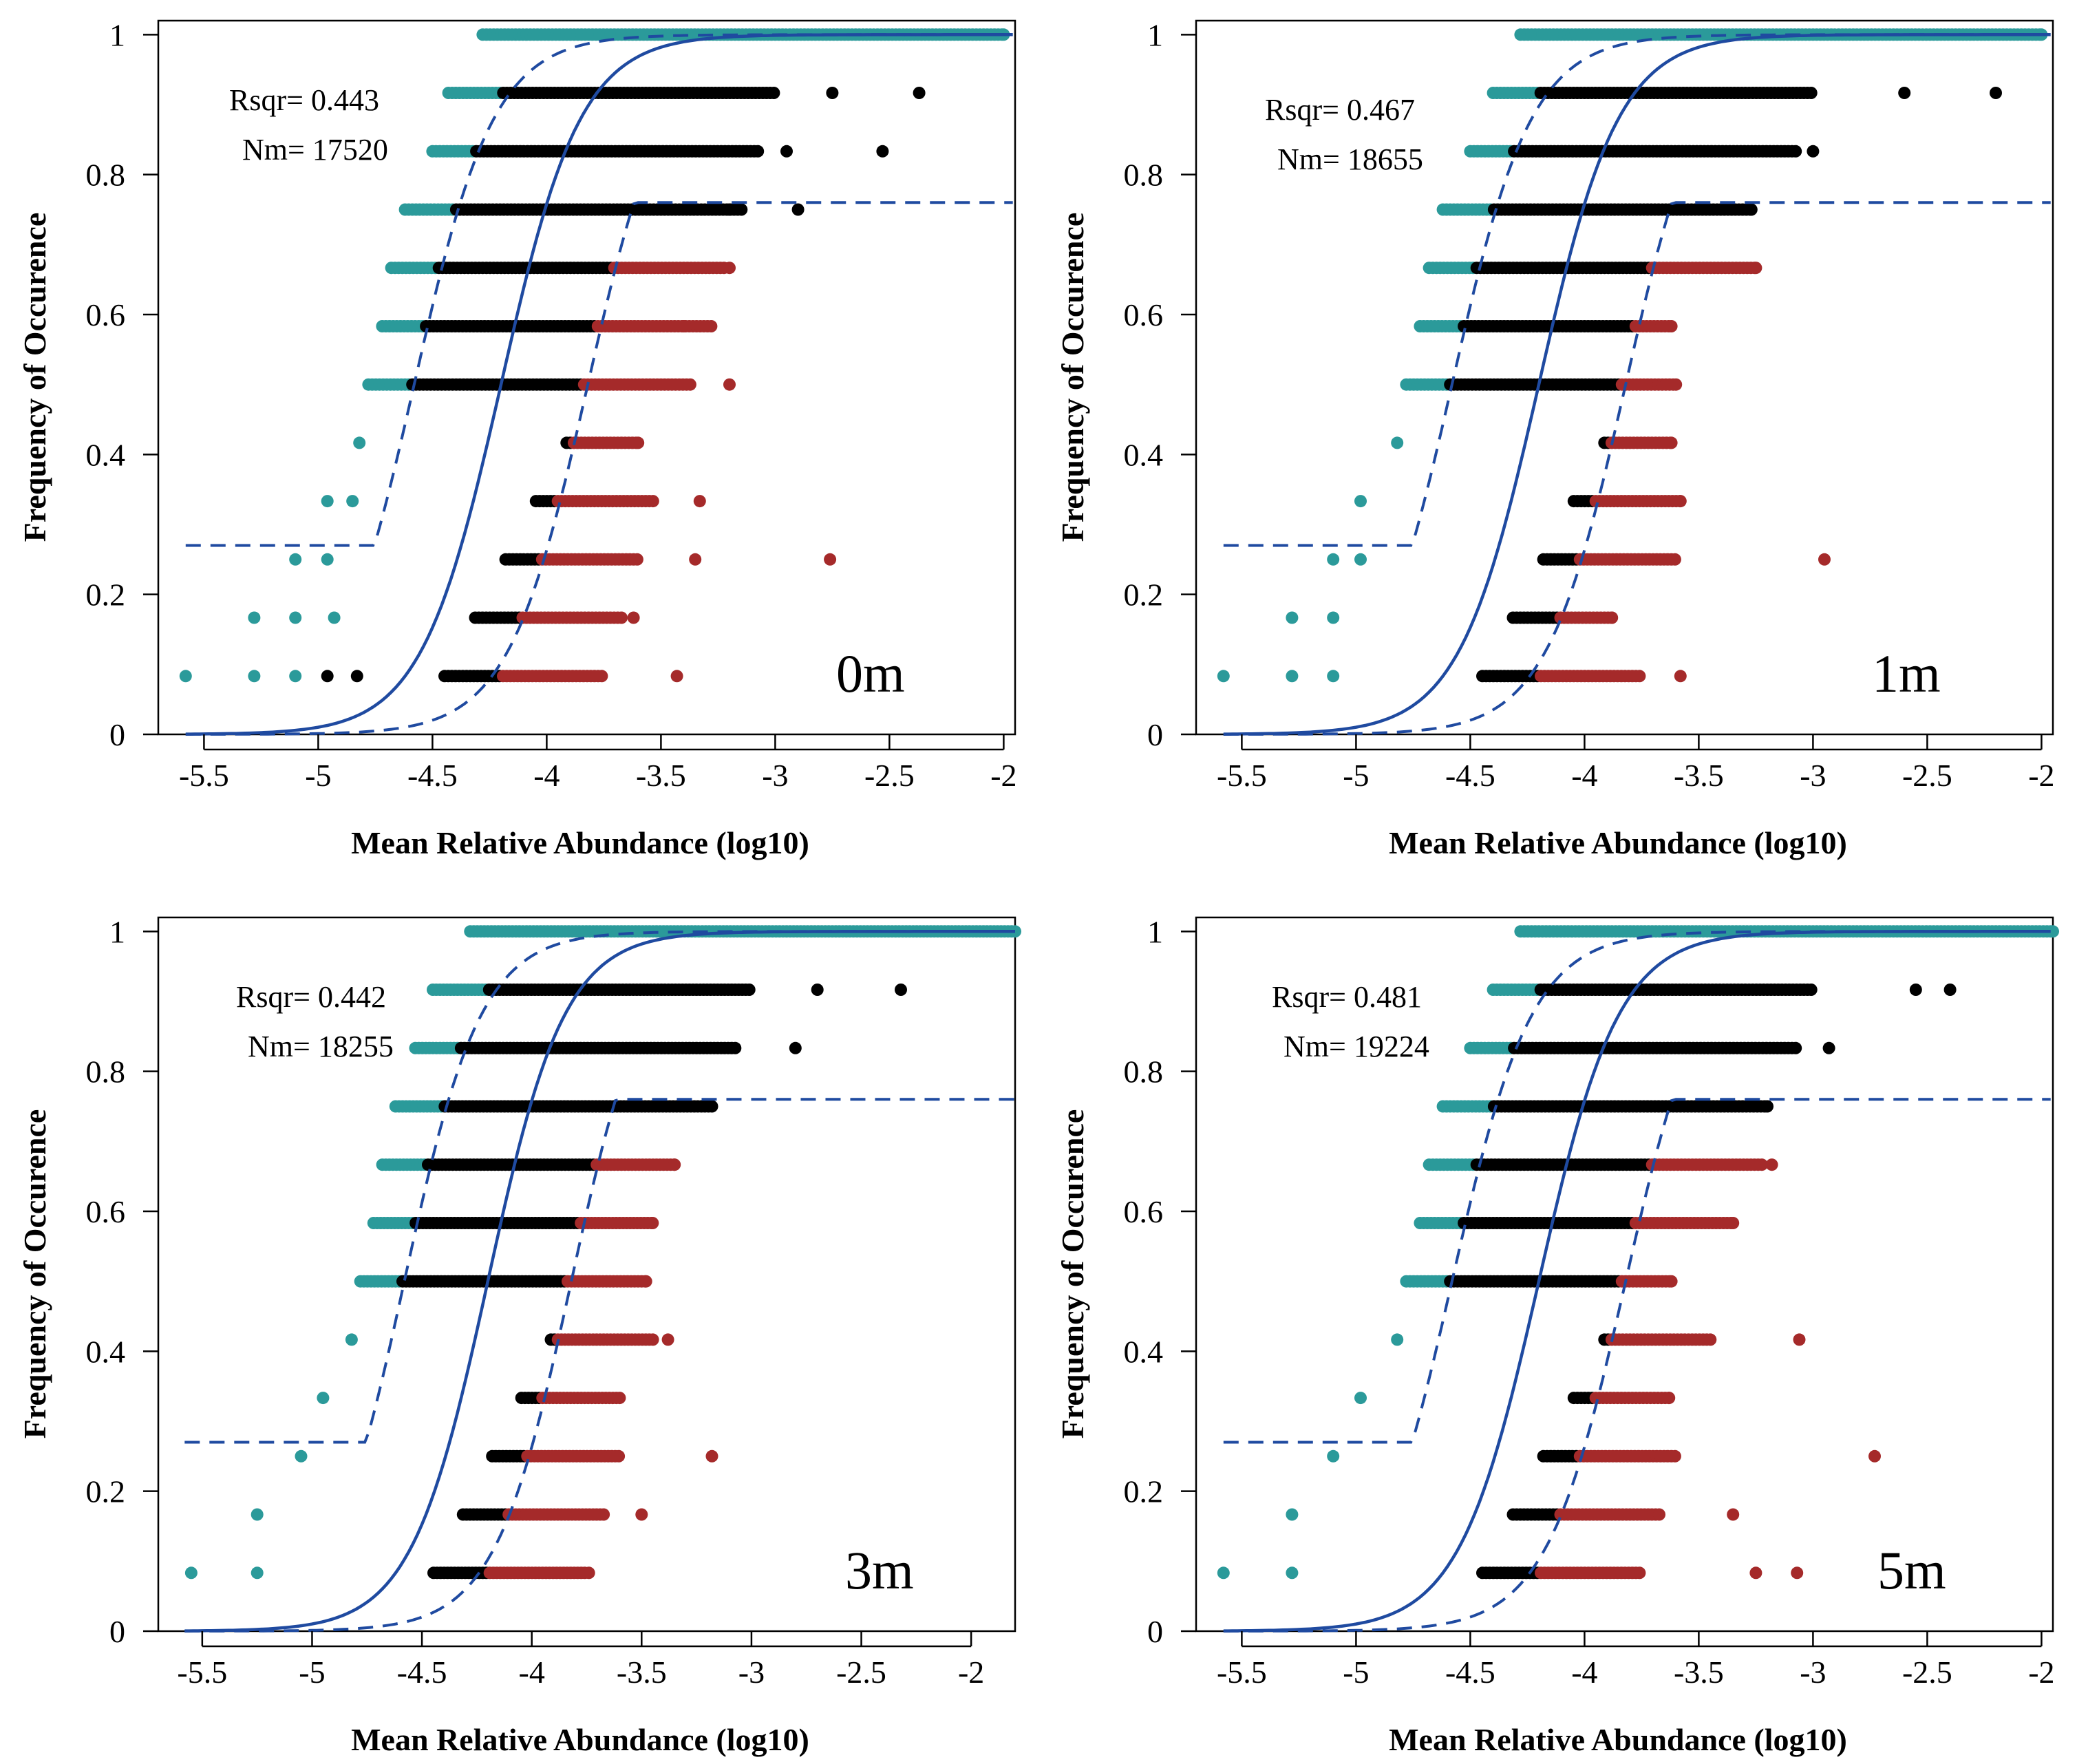 The width and height of the screenshot is (2077, 1764). Describe the element at coordinates (1356, 1046) in the screenshot. I see `nm-annotation: Nm= 19224` at that location.